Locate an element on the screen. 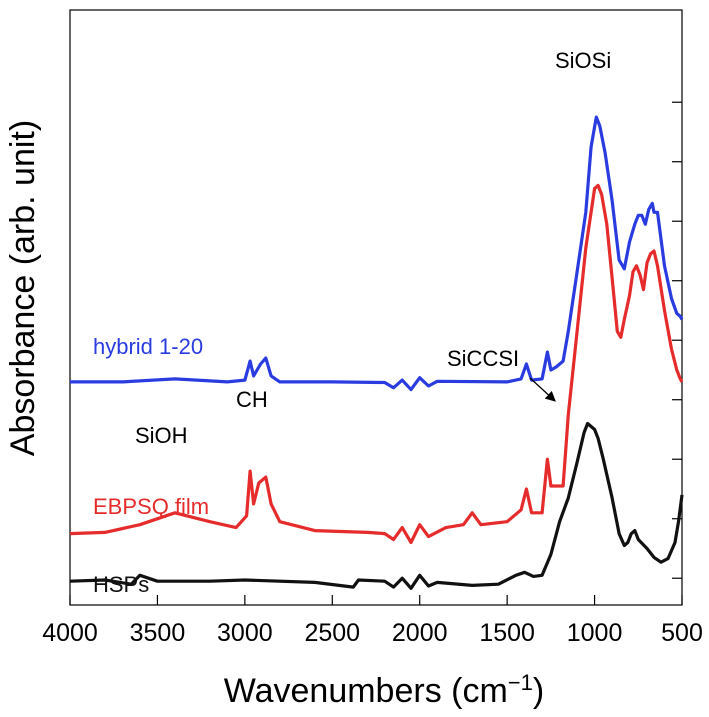 Image resolution: width=709 pixels, height=717 pixels. x-tick-label: 2500 is located at coordinates (332, 633).